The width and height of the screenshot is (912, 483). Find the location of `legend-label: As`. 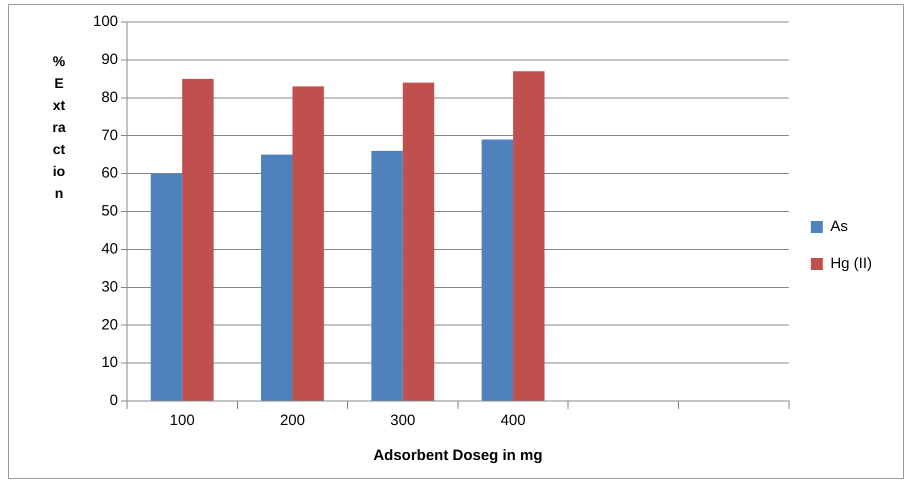

legend-label: As is located at coordinates (839, 227).